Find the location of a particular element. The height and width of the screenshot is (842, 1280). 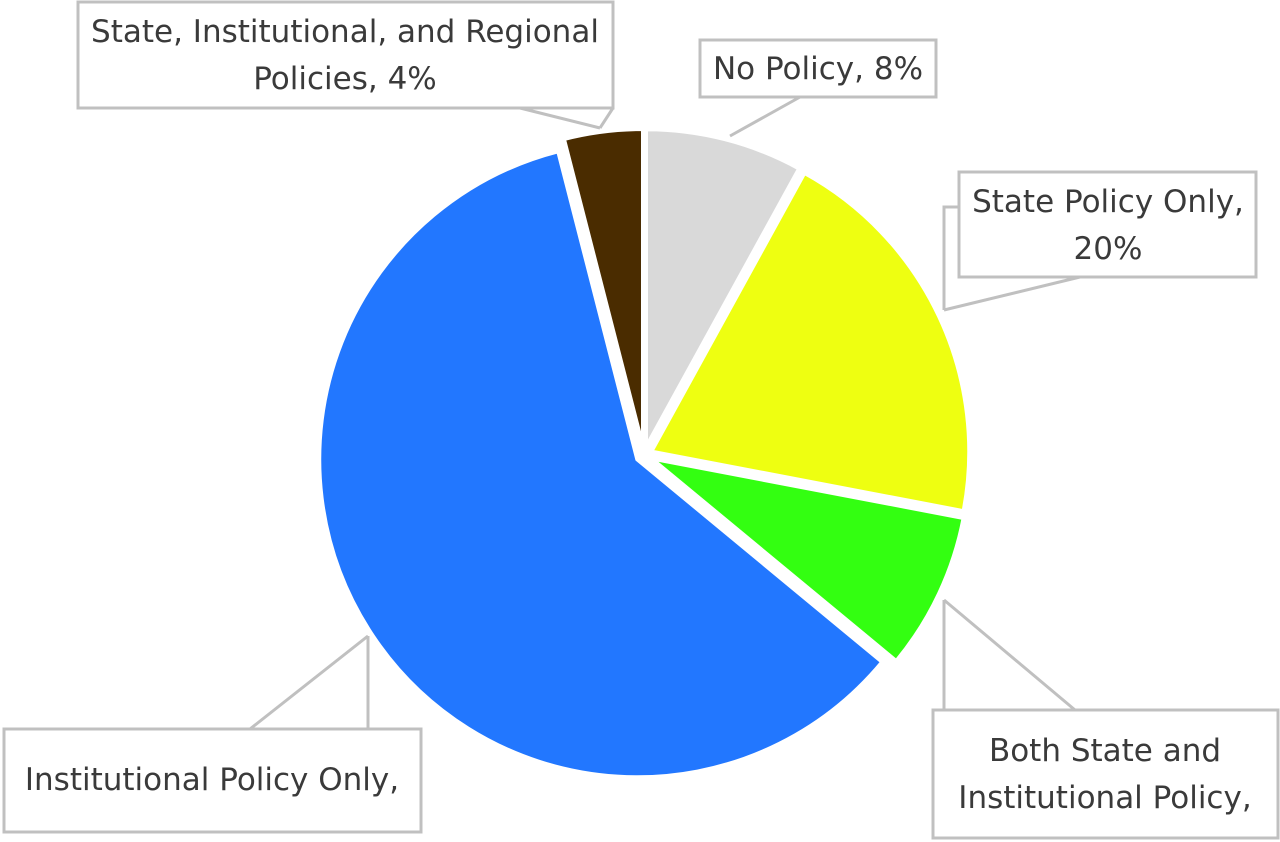

data-label-text: State, Institutional, and Regional is located at coordinates (345, 32).